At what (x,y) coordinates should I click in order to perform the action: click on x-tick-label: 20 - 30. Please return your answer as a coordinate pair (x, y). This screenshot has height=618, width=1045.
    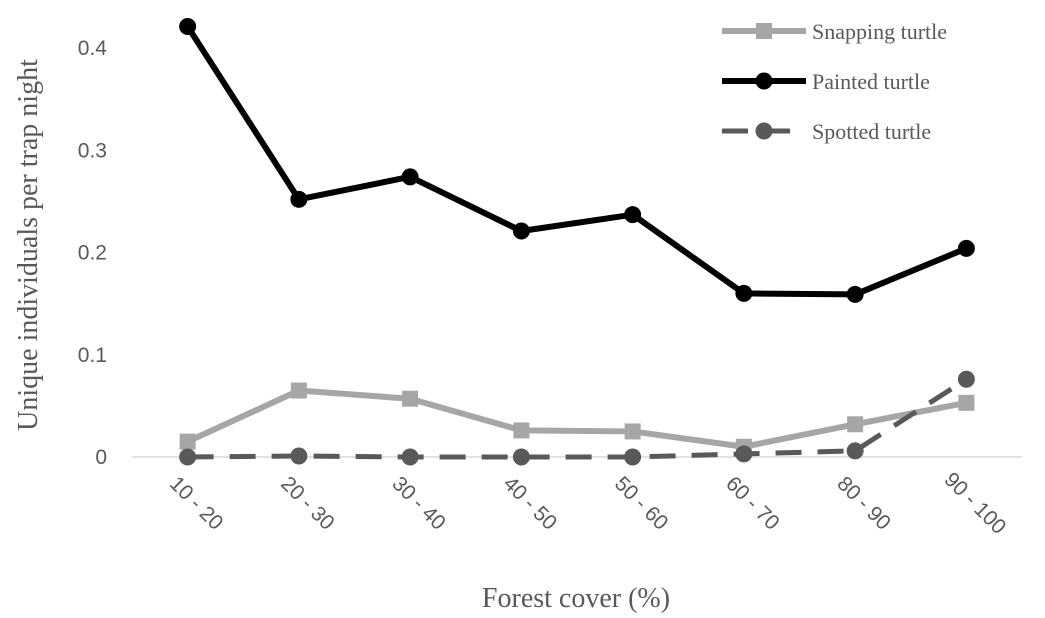
    Looking at the image, I should click on (307, 503).